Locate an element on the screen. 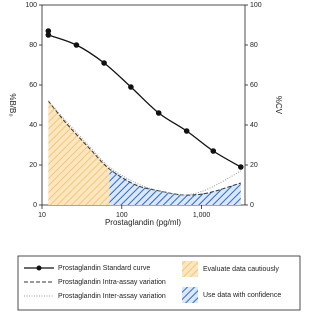 The height and width of the screenshot is (312, 320). y-axis-label: %B/B₀ is located at coordinates (12, 104).